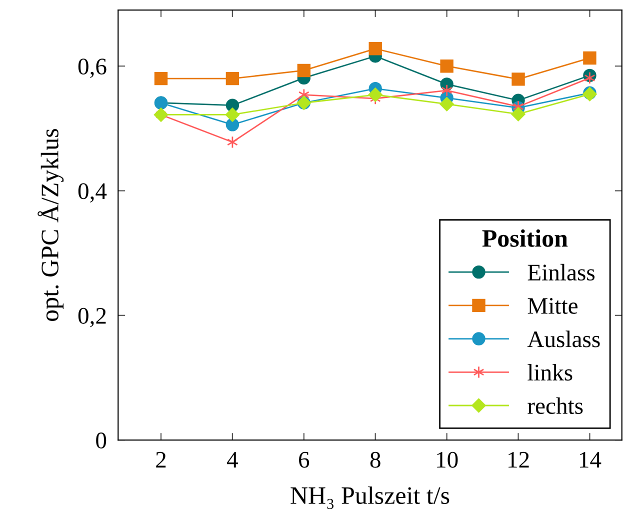  What do you see at coordinates (92, 318) in the screenshot?
I see `y-tick-label: 0,2` at bounding box center [92, 318].